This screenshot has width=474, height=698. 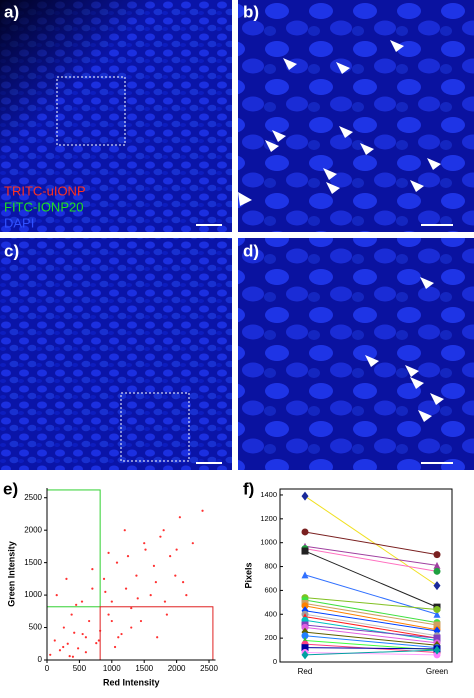 What do you see at coordinates (248, 575) in the screenshot?
I see `y-axis-label: Pixels` at bounding box center [248, 575].